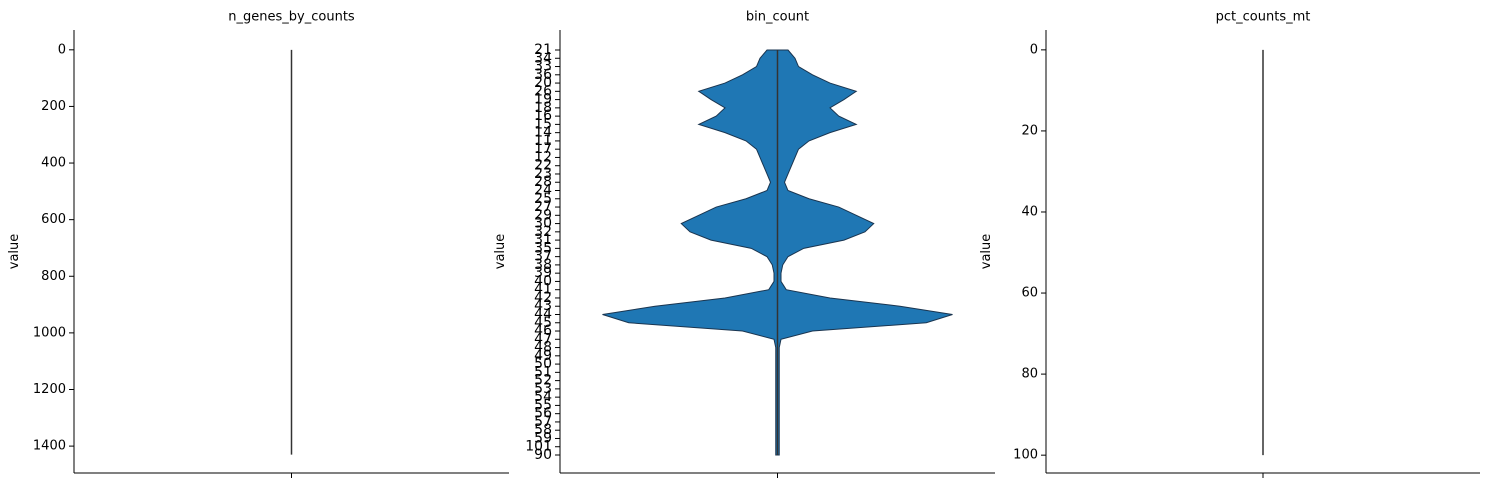 This screenshot has width=1489, height=494. What do you see at coordinates (1029, 293) in the screenshot?
I see `y-tick-label: 60` at bounding box center [1029, 293].